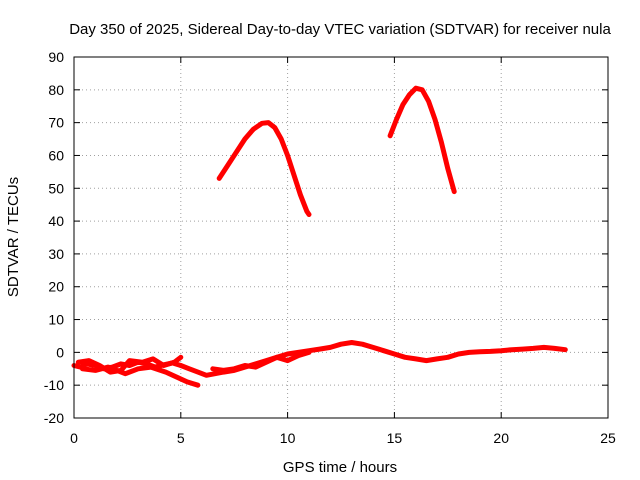  What do you see at coordinates (56, 221) in the screenshot?
I see `y-tick-label: 40` at bounding box center [56, 221].